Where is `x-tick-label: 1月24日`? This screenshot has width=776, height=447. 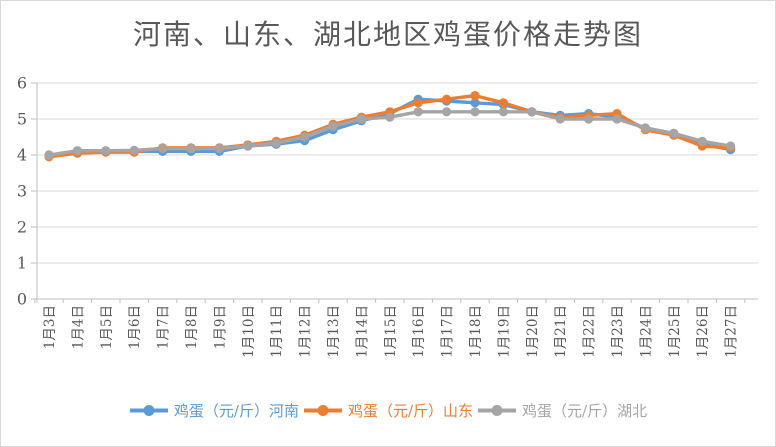 x-tick-label: 1月24日 is located at coordinates (646, 331).